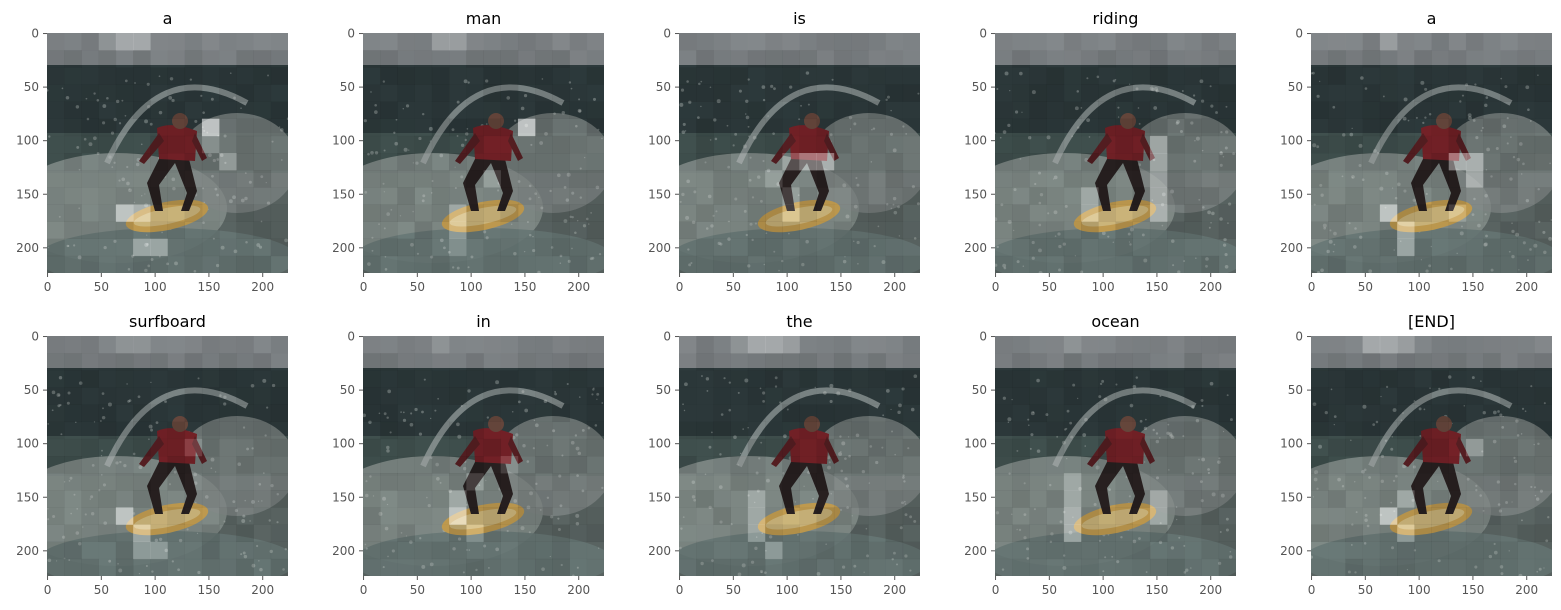 The width and height of the screenshot is (1561, 610). What do you see at coordinates (1312, 287) in the screenshot?
I see `x-tick-label: 0` at bounding box center [1312, 287].